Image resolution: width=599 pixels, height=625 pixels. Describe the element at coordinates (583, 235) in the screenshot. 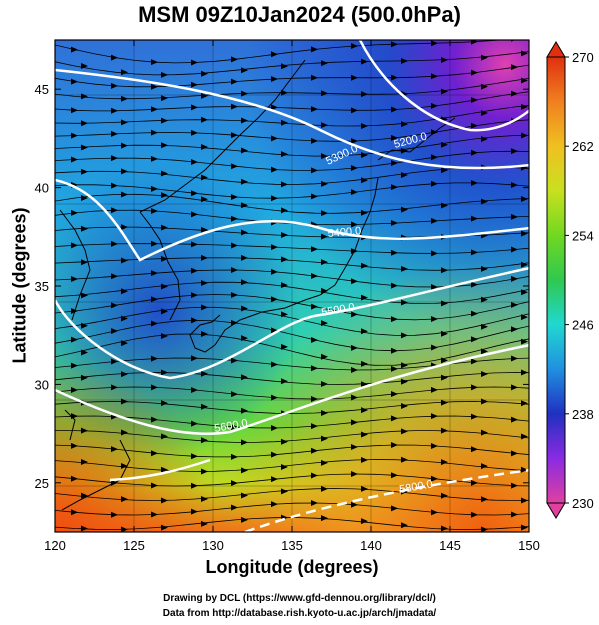

I see `colorbar-tick-label: 254` at that location.